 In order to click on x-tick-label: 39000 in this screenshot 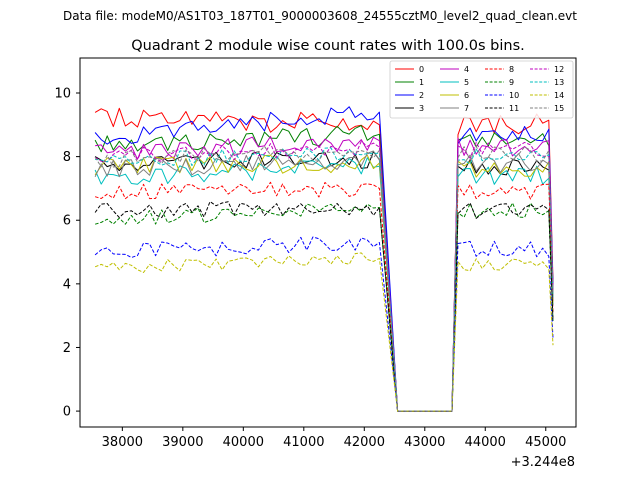, I will do `click(182, 442)`.